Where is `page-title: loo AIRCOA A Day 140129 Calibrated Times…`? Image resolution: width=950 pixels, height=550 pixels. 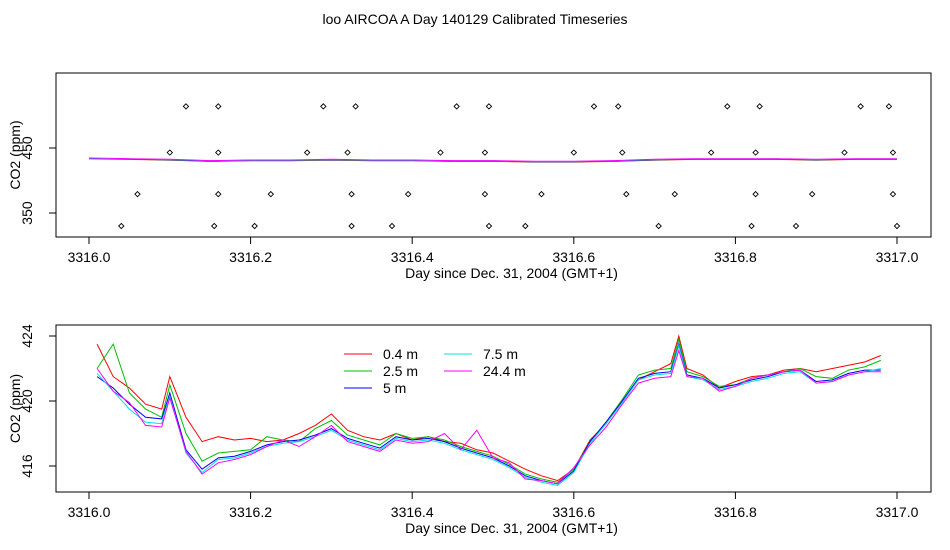 page-title: loo AIRCOA A Day 140129 Calibrated Times… is located at coordinates (475, 19).